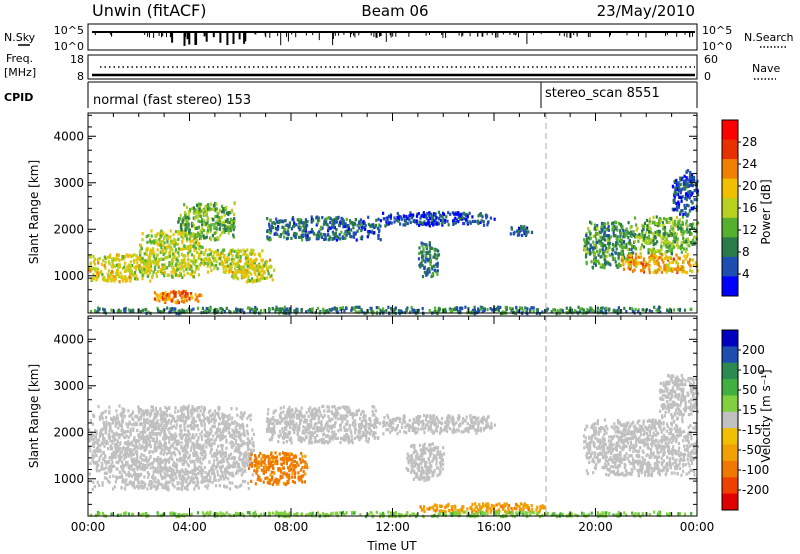  Describe the element at coordinates (711, 59) in the screenshot. I see `nave-tick-top: 60` at that location.